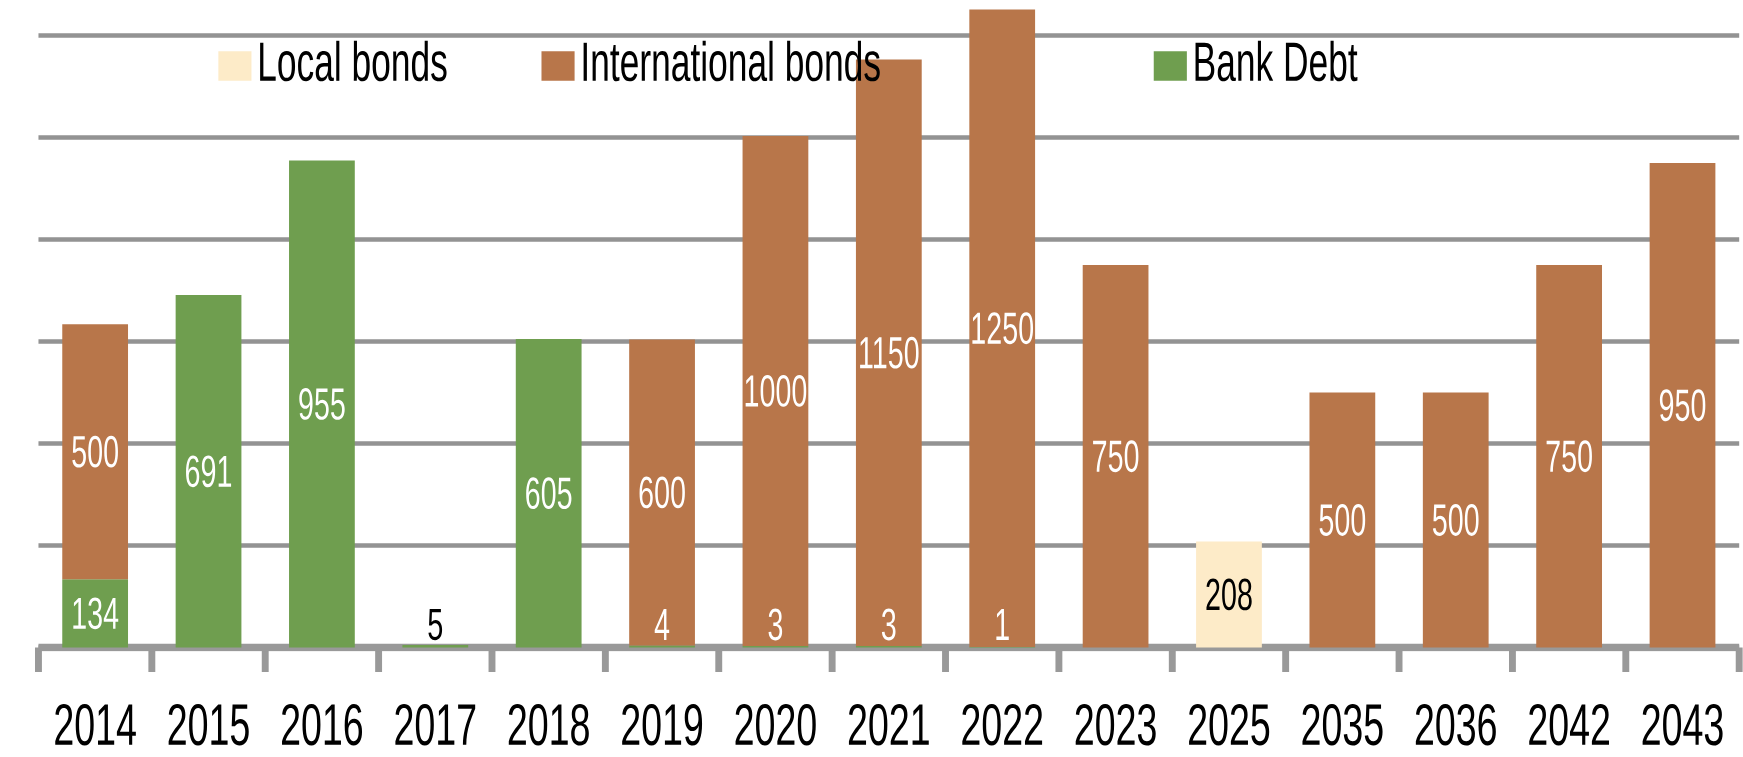 This screenshot has height=757, width=1743. I want to click on x-tick-label: 2016, so click(322, 724).